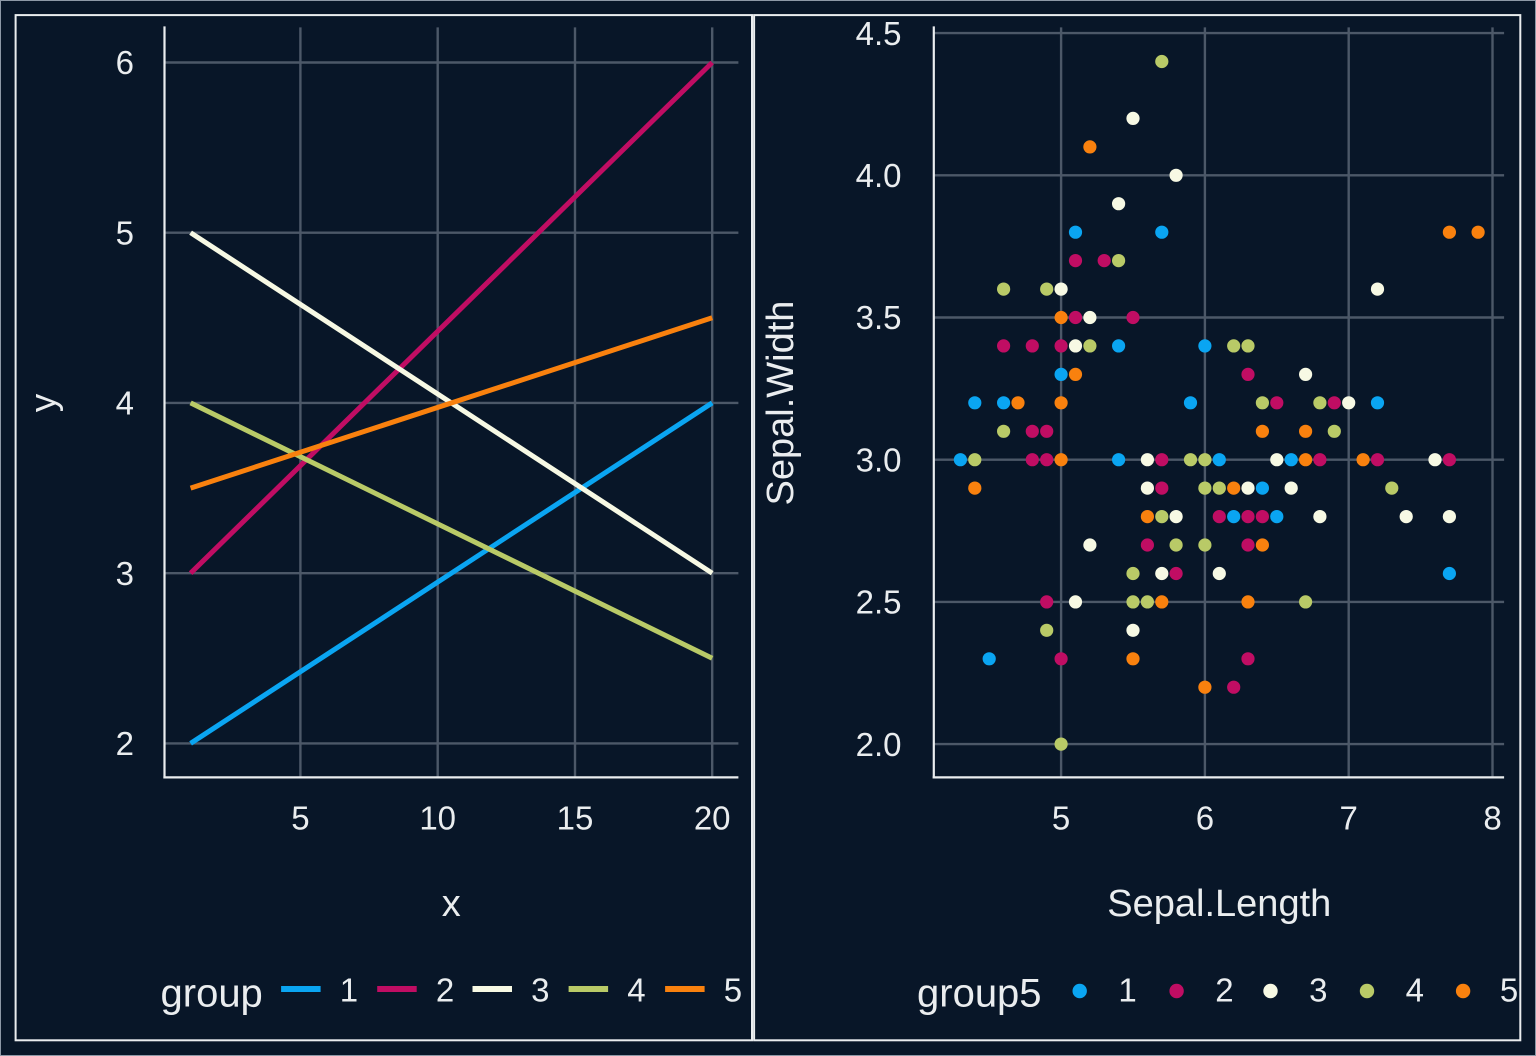  Describe the element at coordinates (879, 175) in the screenshot. I see `svg-text: 4.0` at that location.